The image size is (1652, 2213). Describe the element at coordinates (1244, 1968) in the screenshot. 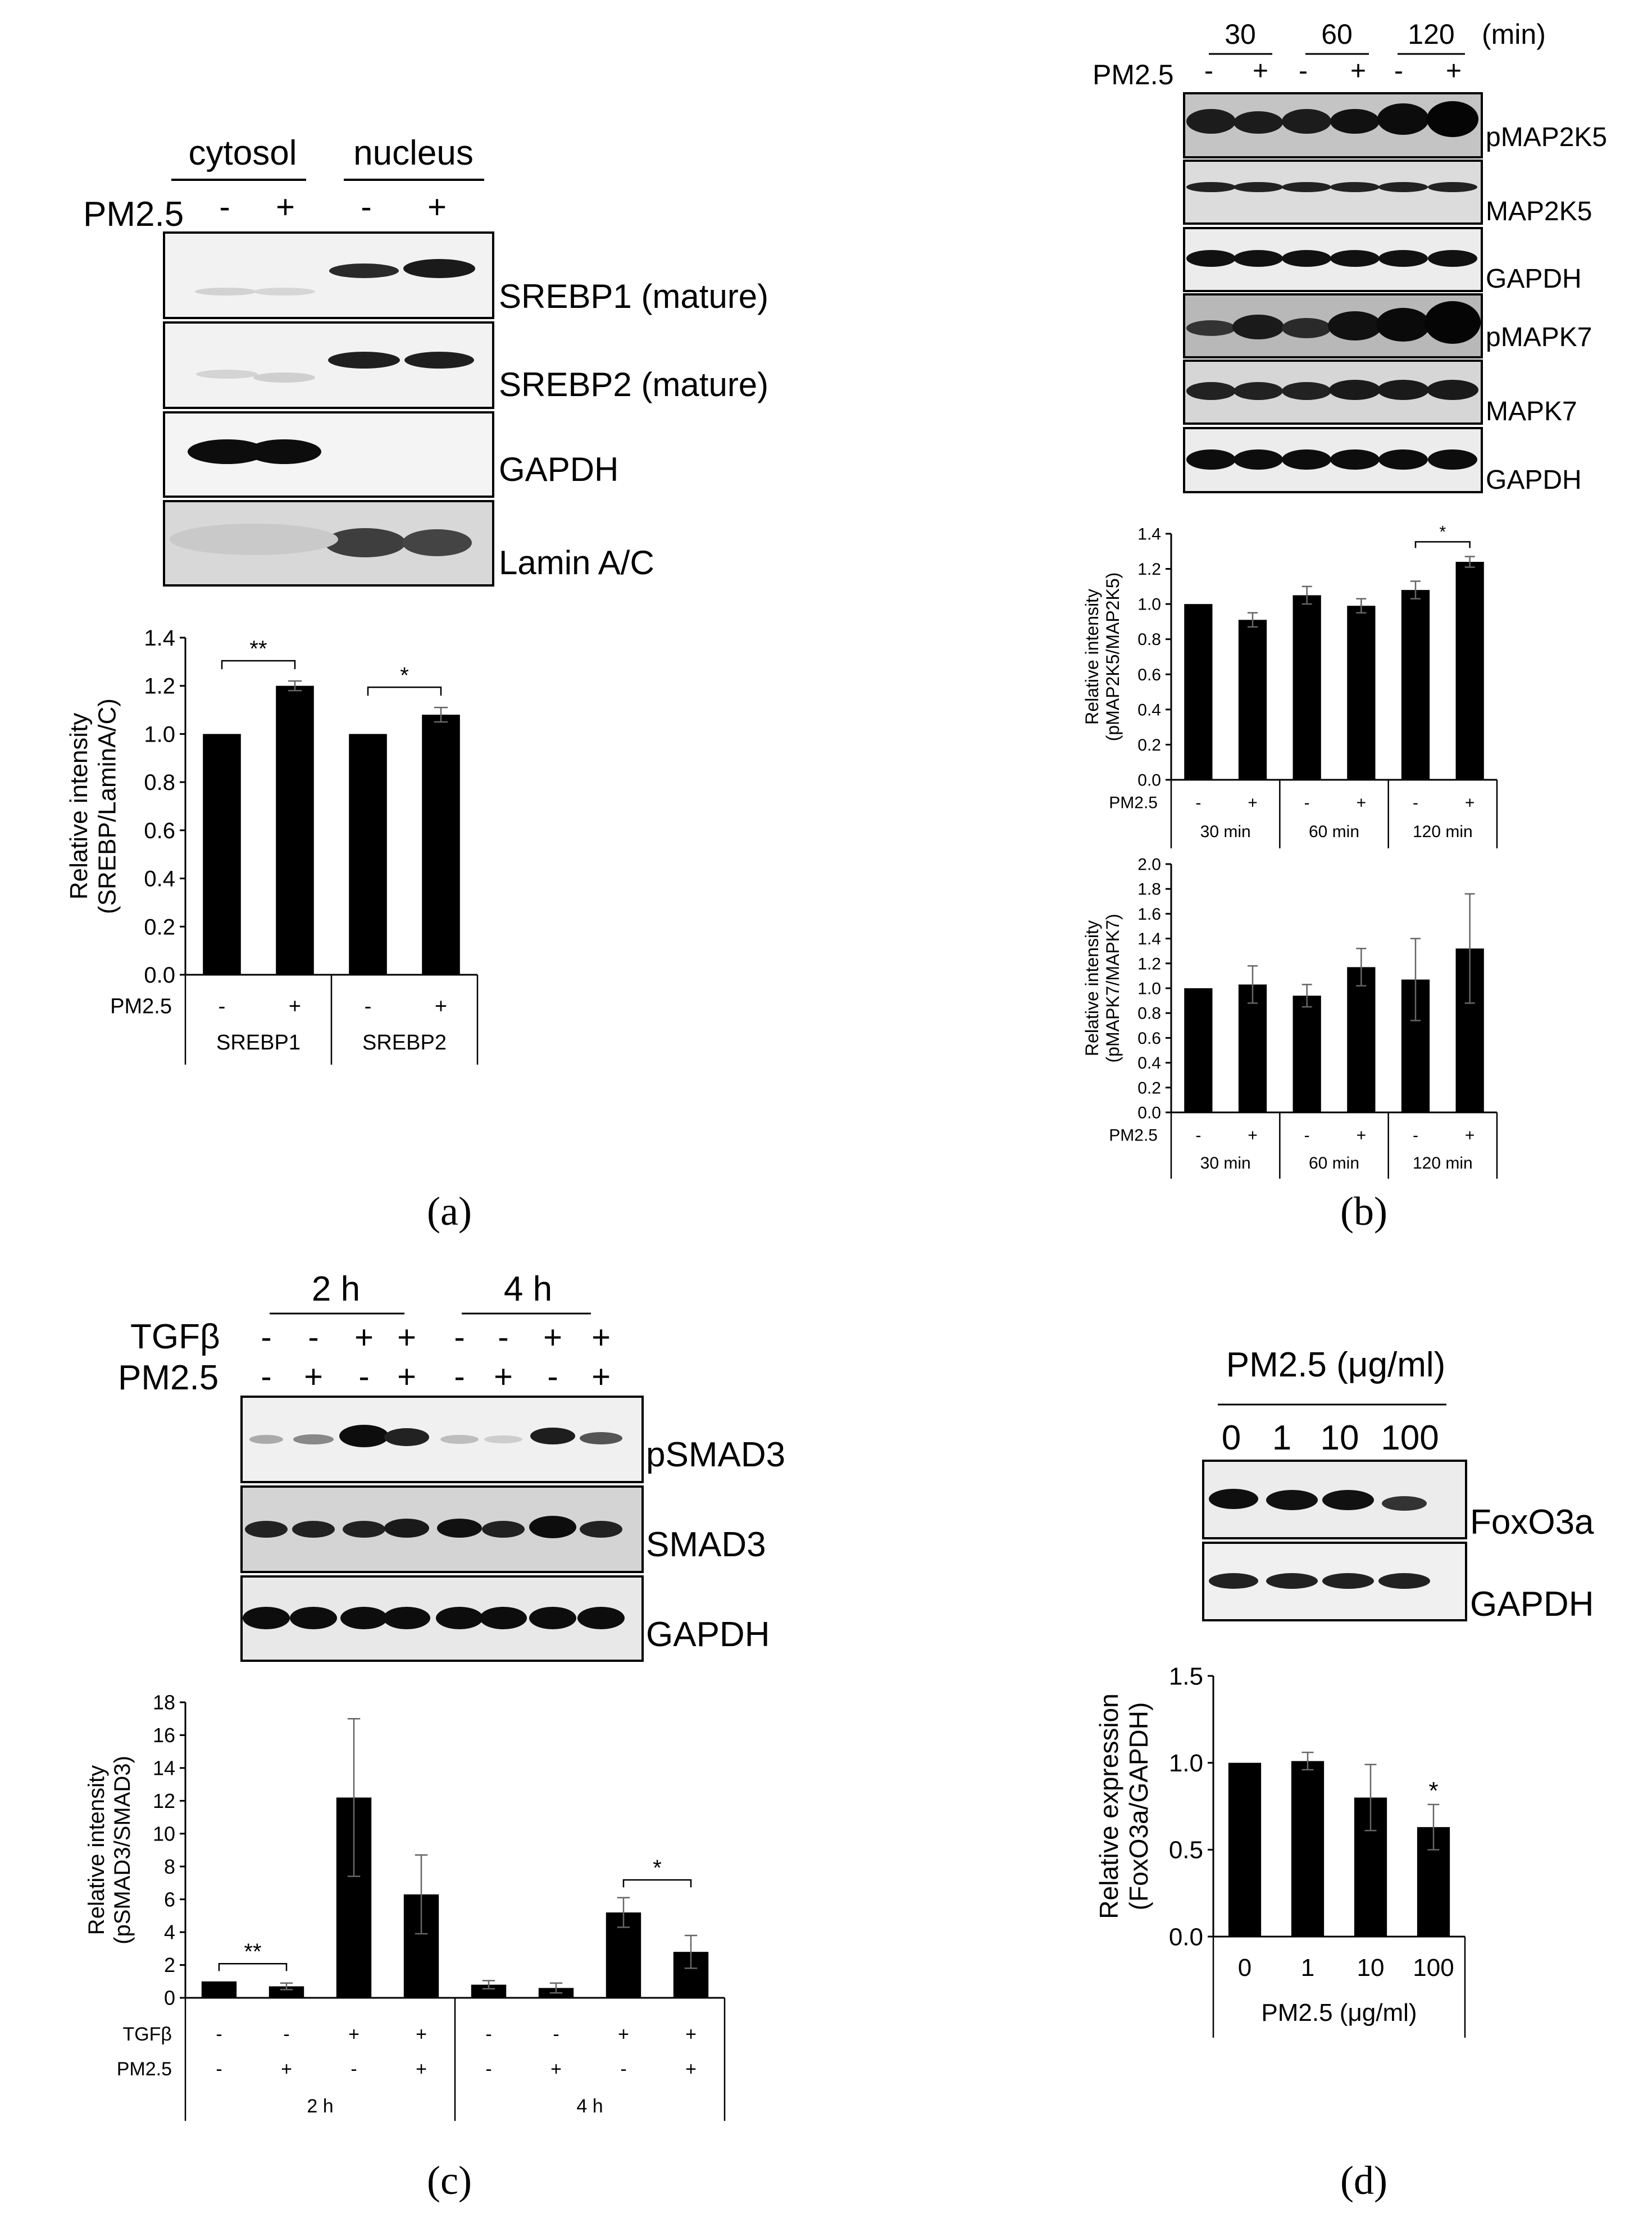

I see `x-tick-label: 0` at that location.